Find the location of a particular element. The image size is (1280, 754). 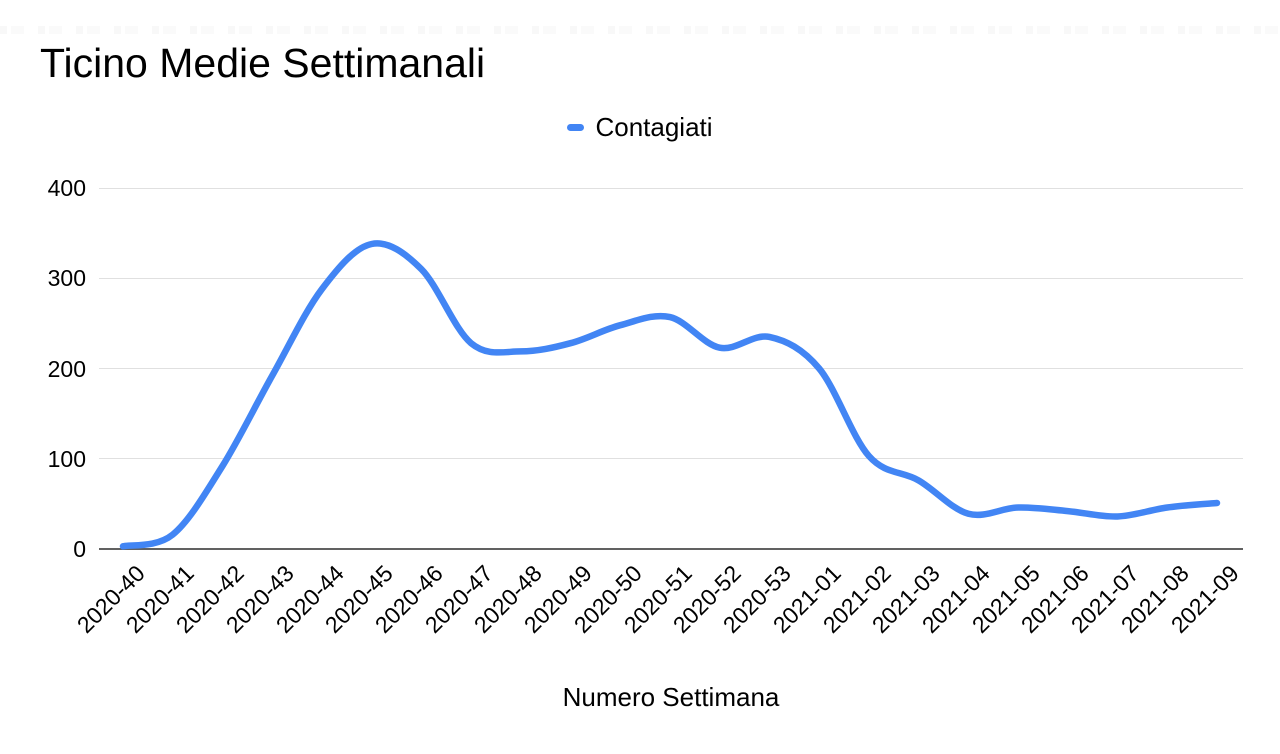

legend: Contagiati is located at coordinates (640, 127).